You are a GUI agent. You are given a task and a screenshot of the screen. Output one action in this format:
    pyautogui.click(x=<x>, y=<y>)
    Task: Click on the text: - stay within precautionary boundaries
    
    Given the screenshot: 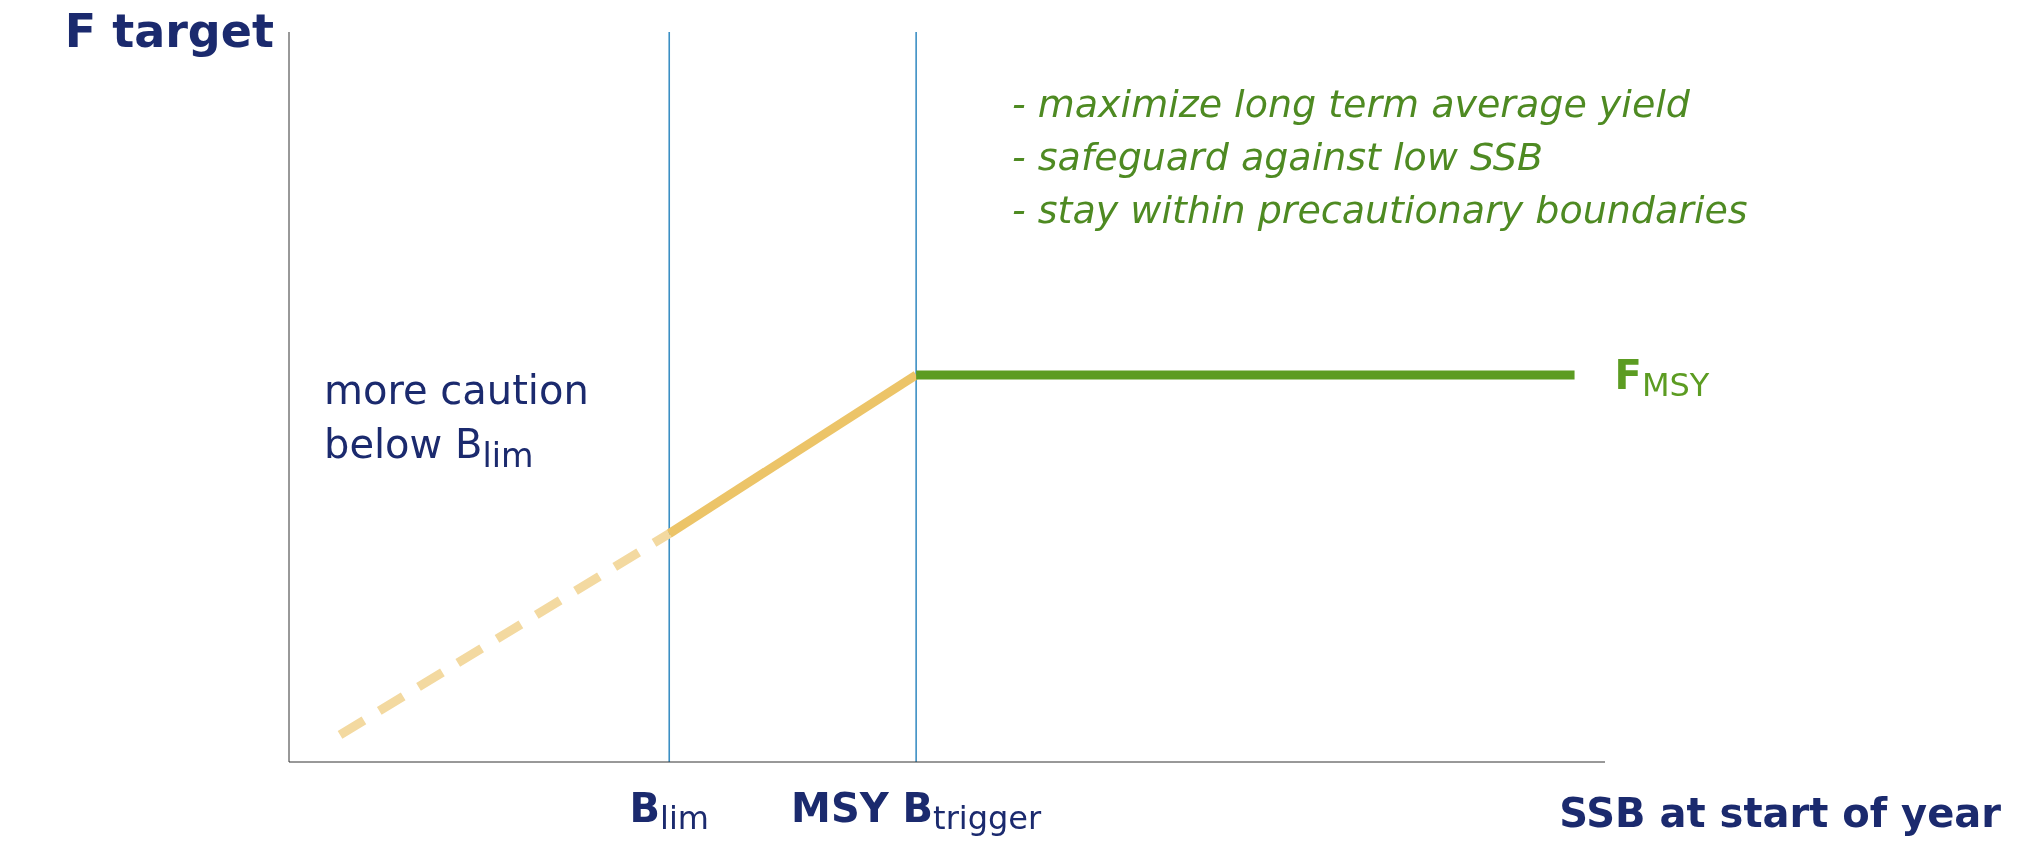 What is the action you would take?
    pyautogui.click(x=1380, y=210)
    